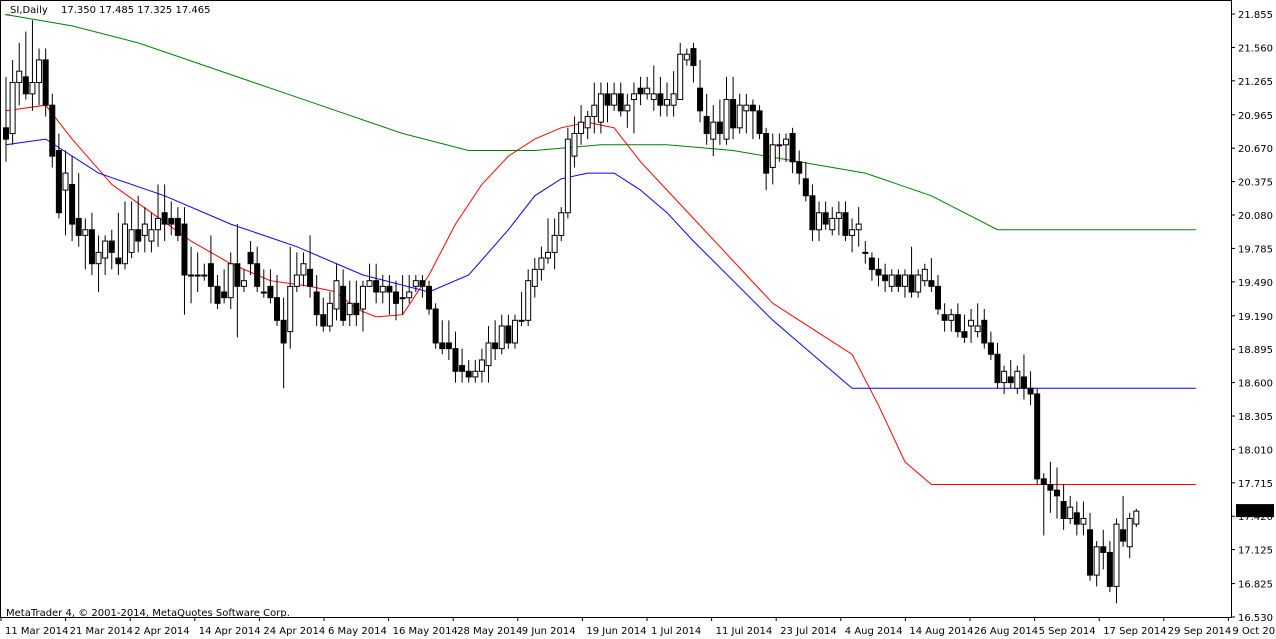 This screenshot has width=1276, height=639. What do you see at coordinates (1255, 216) in the screenshot?
I see `y-tick-label: 20.080` at bounding box center [1255, 216].